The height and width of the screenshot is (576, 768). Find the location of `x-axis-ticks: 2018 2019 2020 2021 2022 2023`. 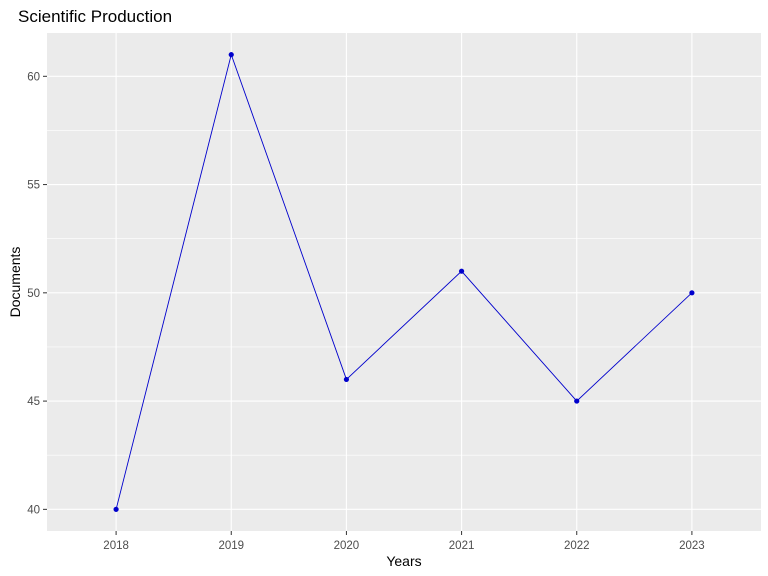

x-axis-ticks: 2018 2019 2020 2021 2022 2023 is located at coordinates (404, 541).